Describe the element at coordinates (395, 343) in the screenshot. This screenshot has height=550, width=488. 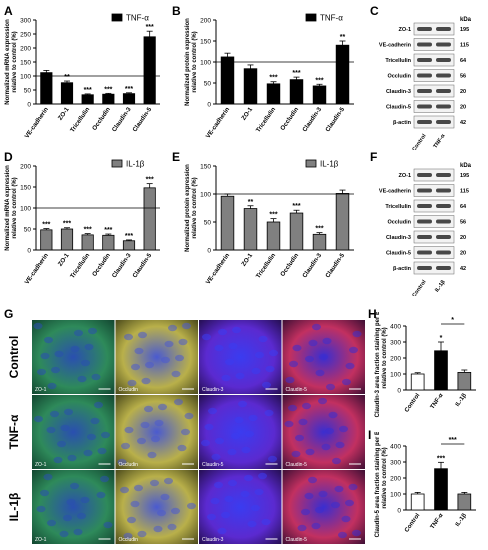
I see `y-tick-label: 300` at that location.